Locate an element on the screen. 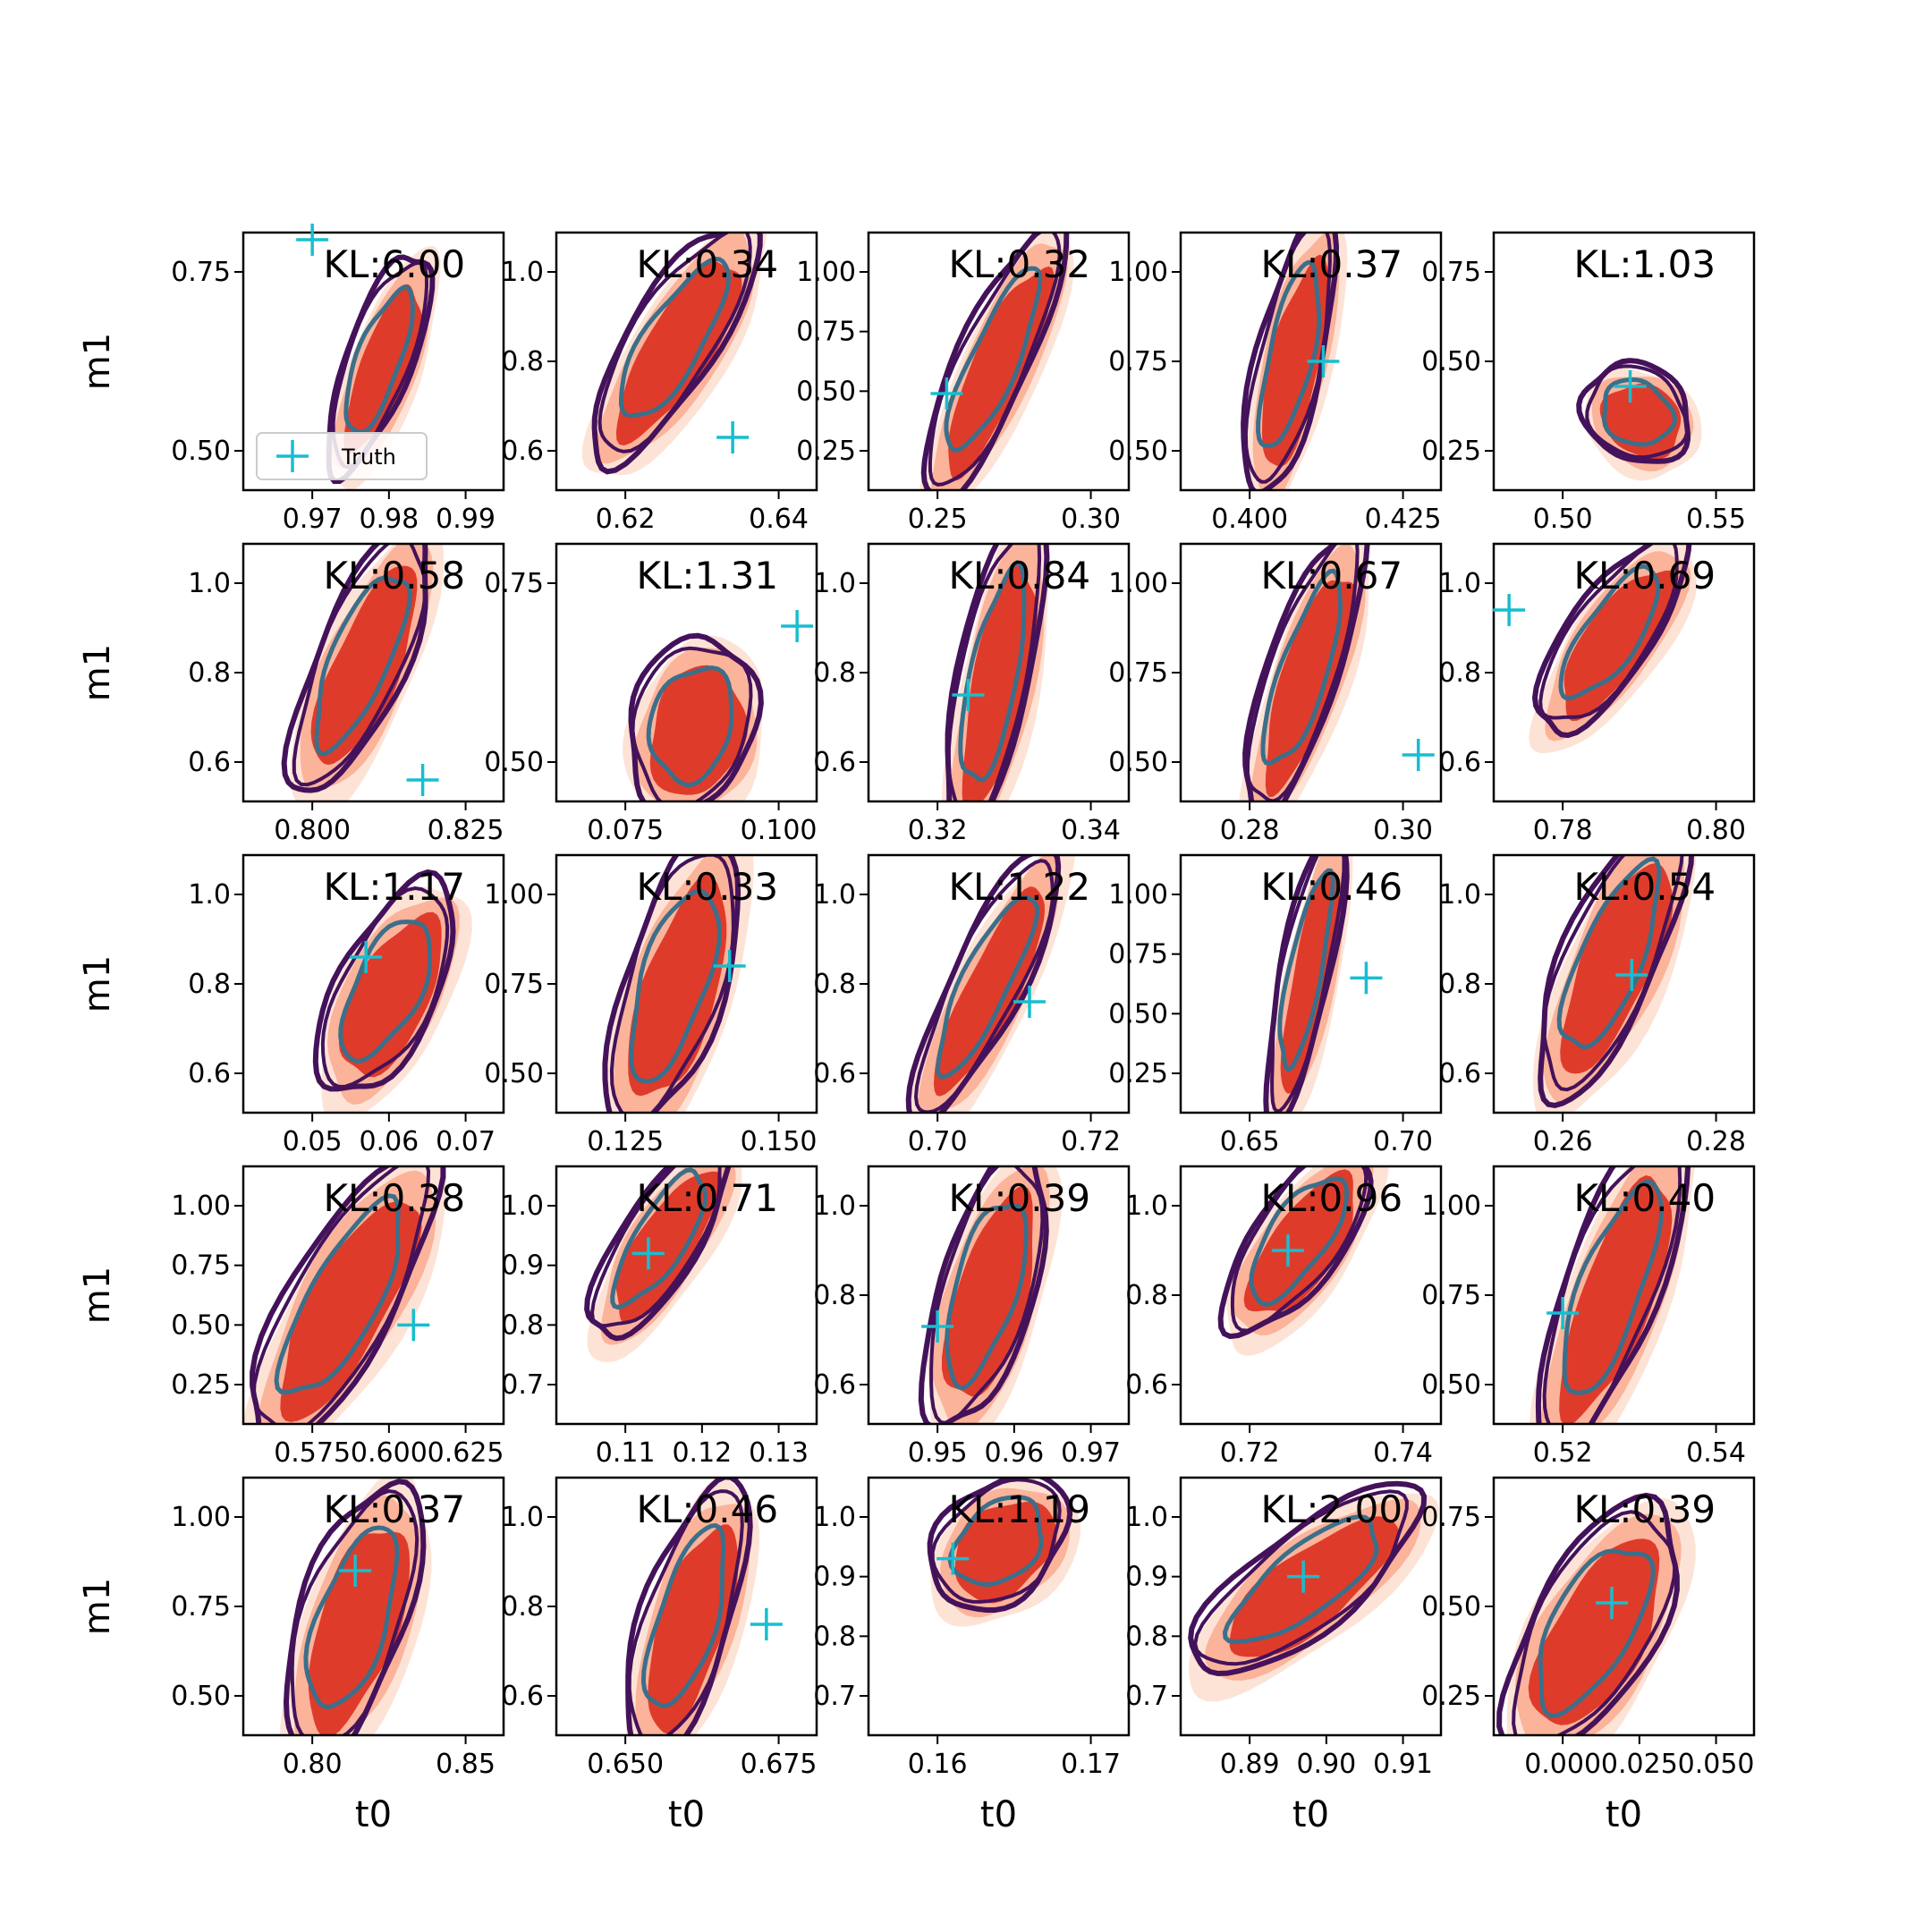 The height and width of the screenshot is (1932, 1932). x-tick-label: 0.12 is located at coordinates (702, 1453).